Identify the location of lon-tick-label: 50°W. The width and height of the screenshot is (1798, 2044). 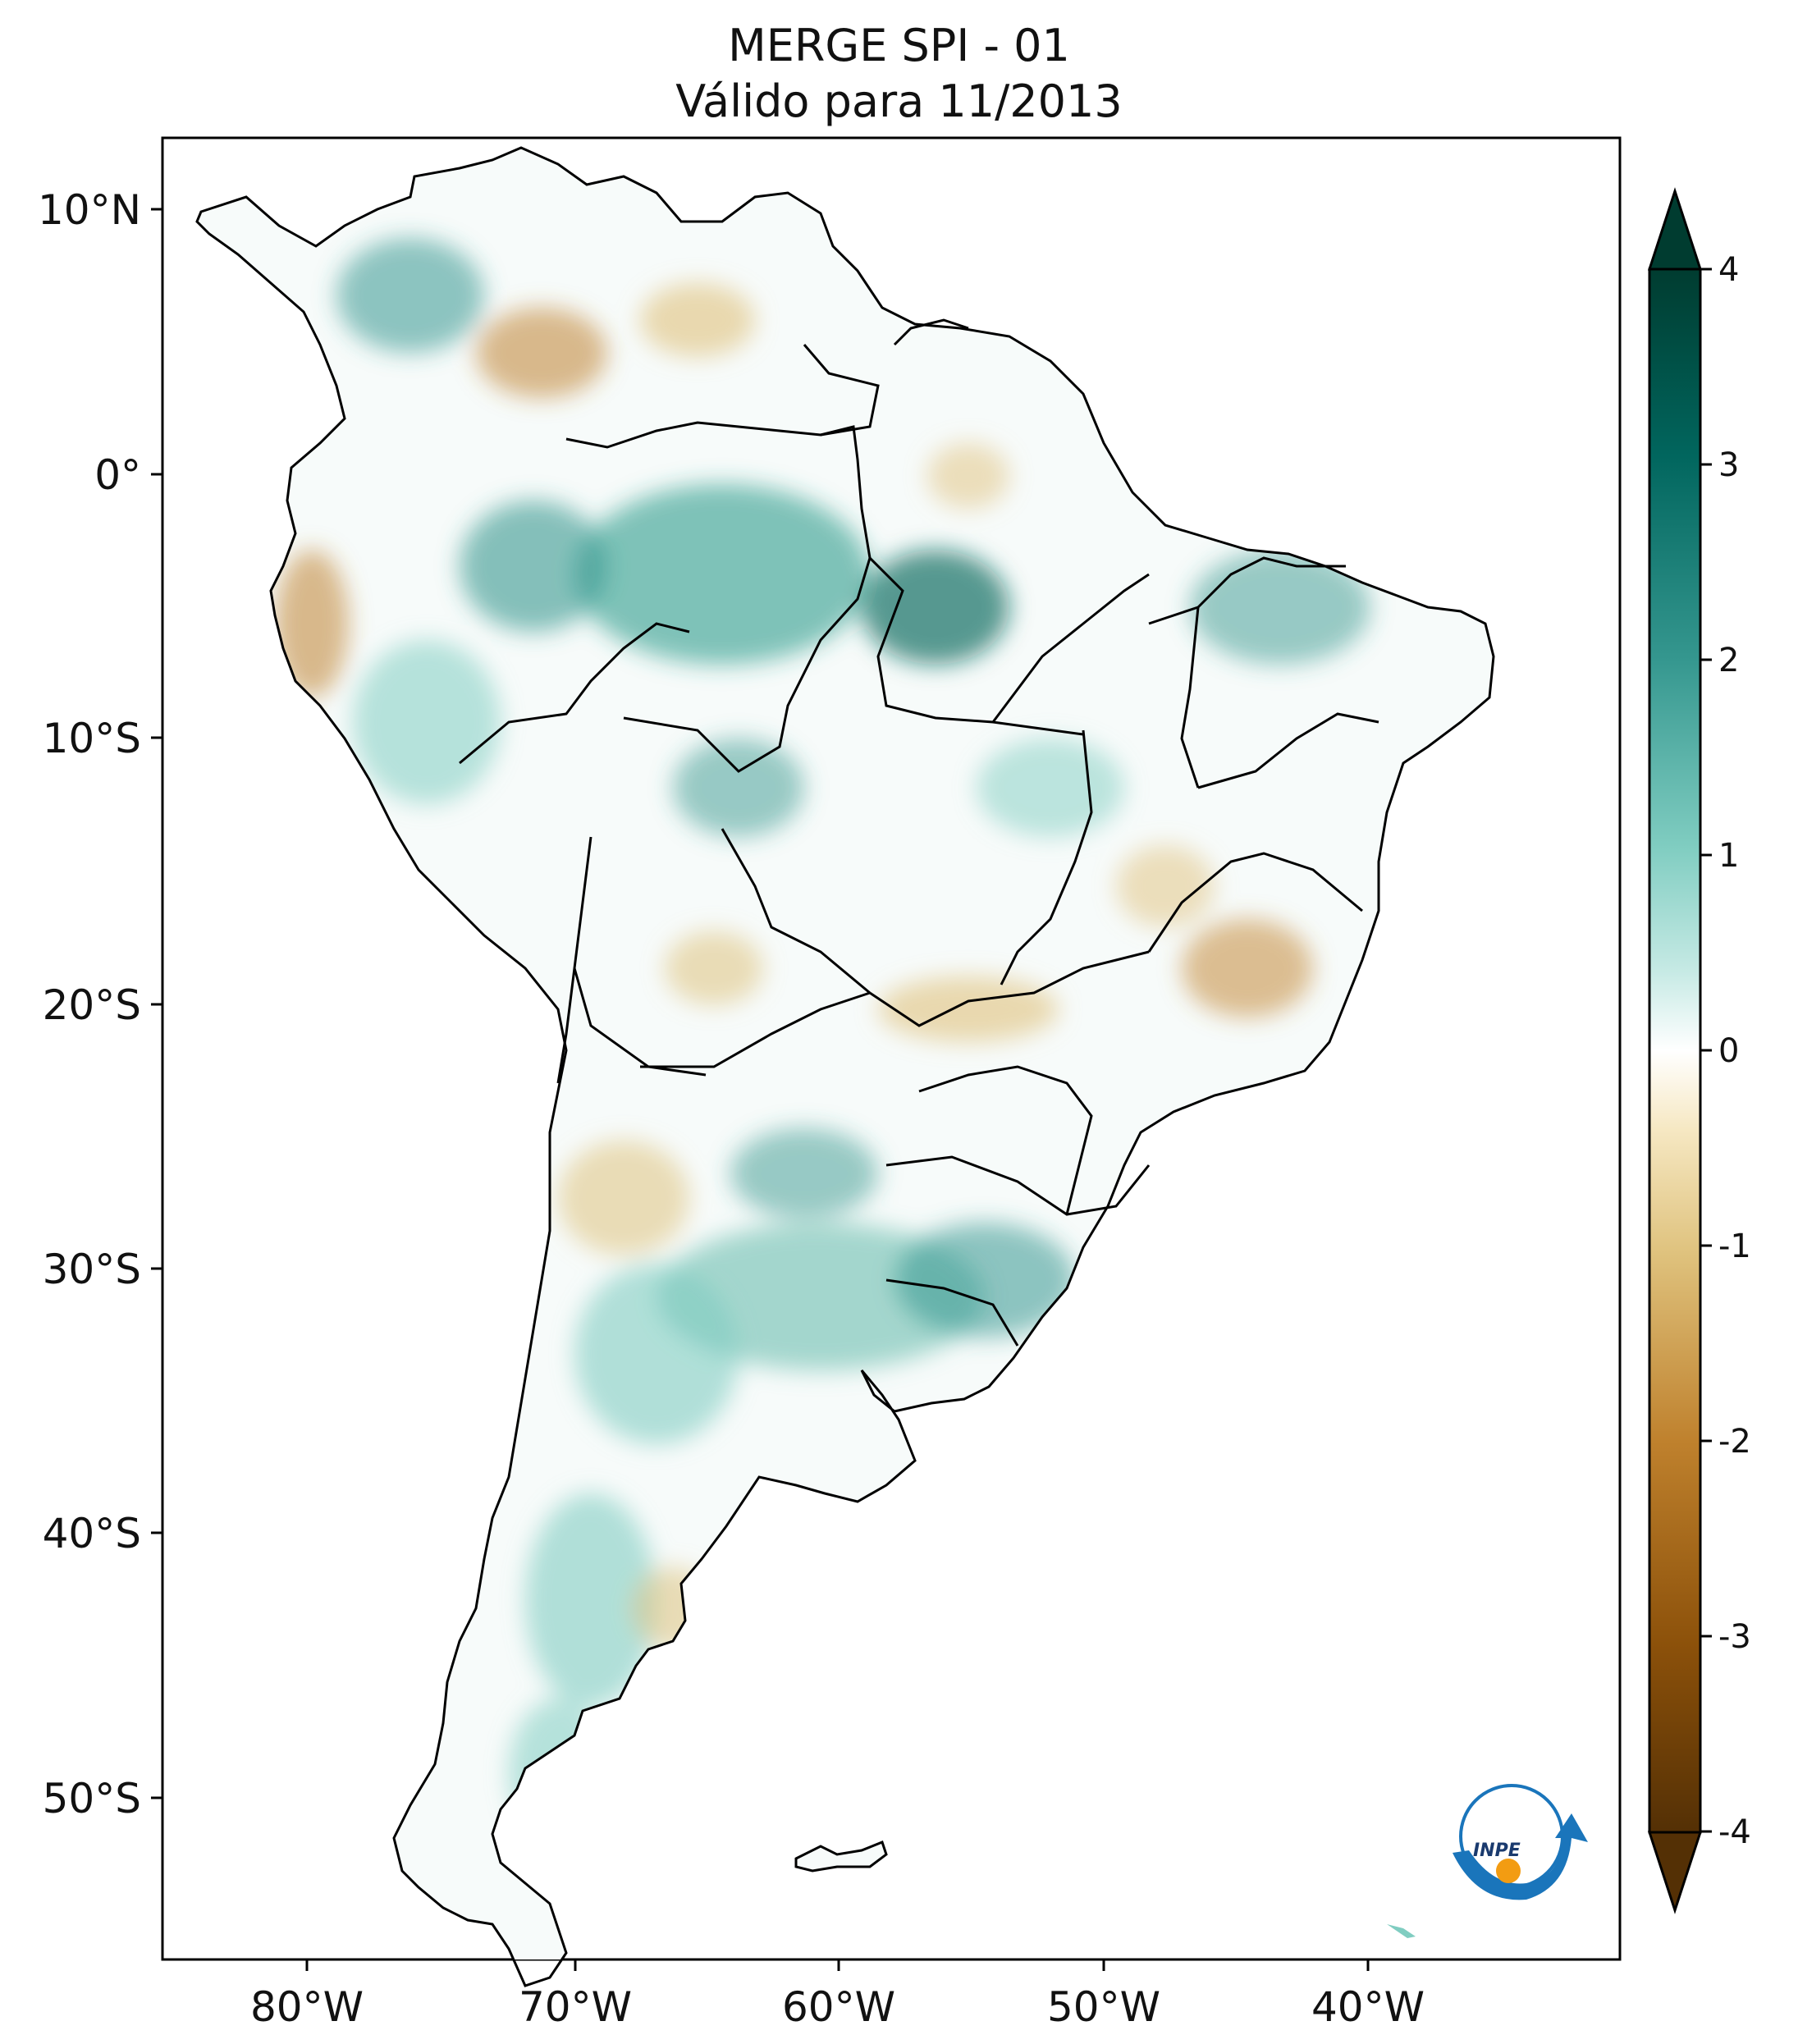
(1103, 2007).